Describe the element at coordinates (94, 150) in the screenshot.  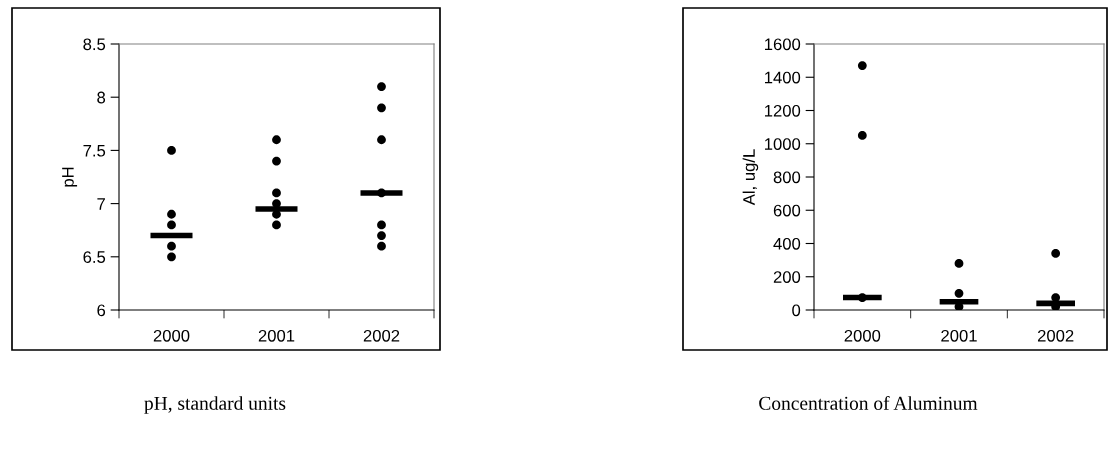
I see `y-tick-label: 7.5` at that location.